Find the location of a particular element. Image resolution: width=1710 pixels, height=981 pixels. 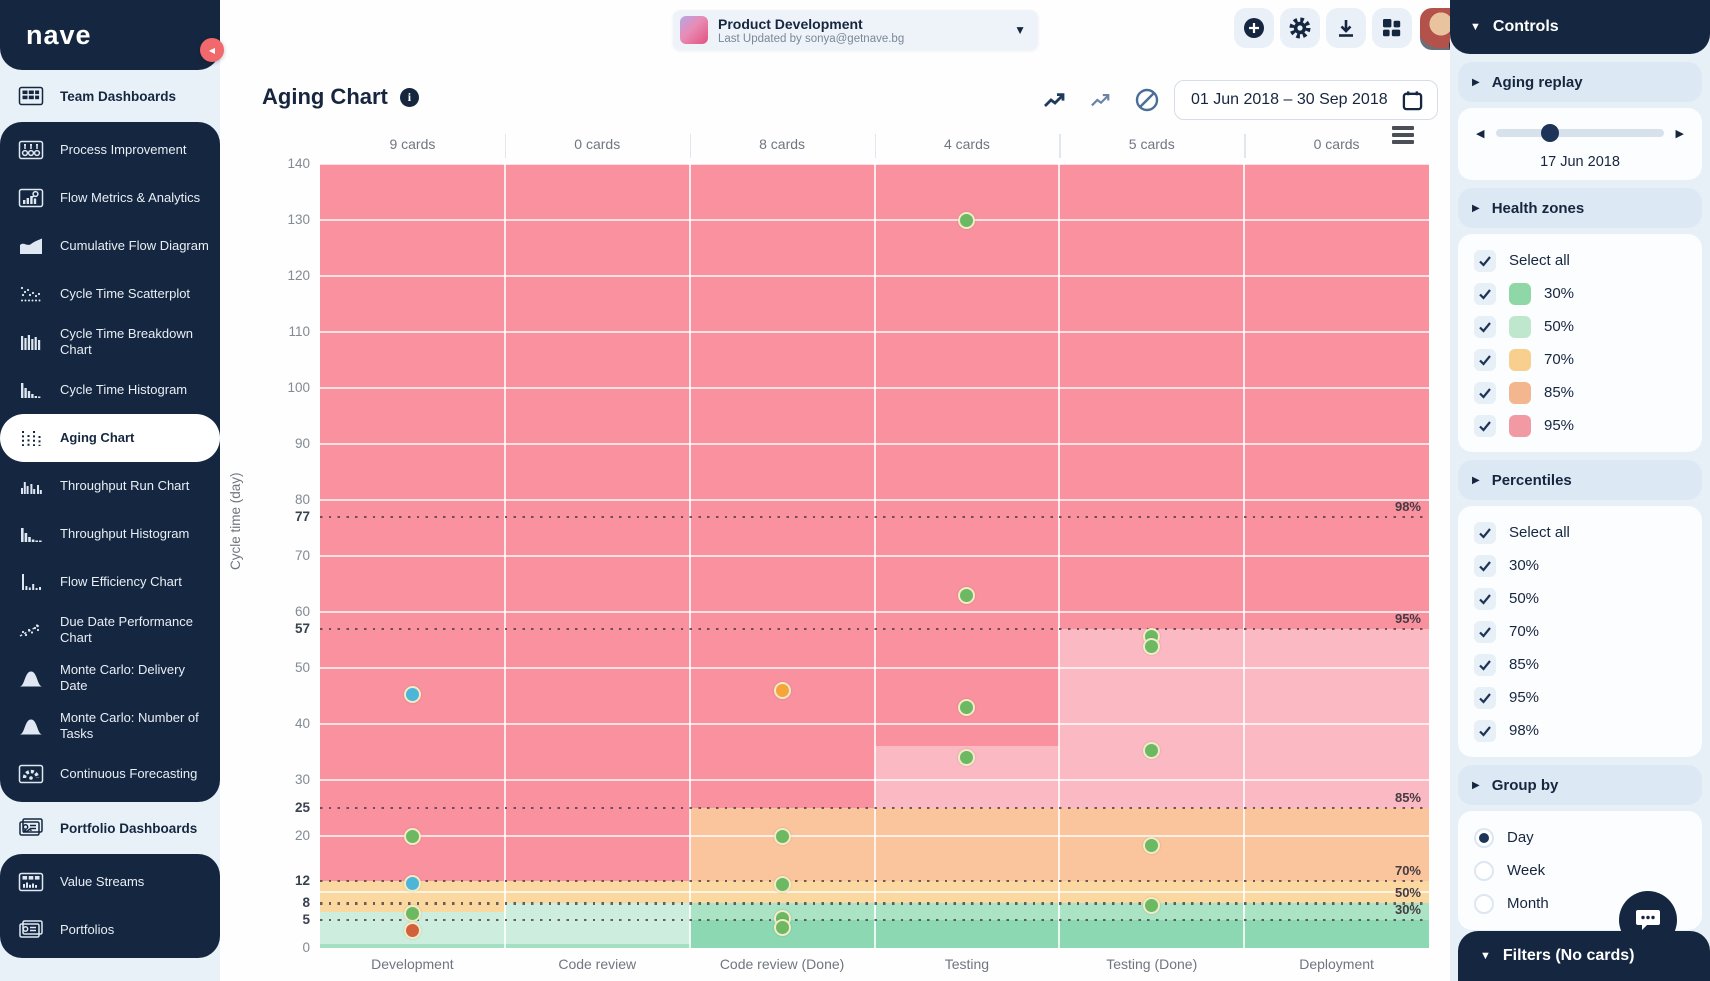

sidebar-item-monte-carlo-delivery-date: Monte Carlo: Delivery Date is located at coordinates (110, 678).